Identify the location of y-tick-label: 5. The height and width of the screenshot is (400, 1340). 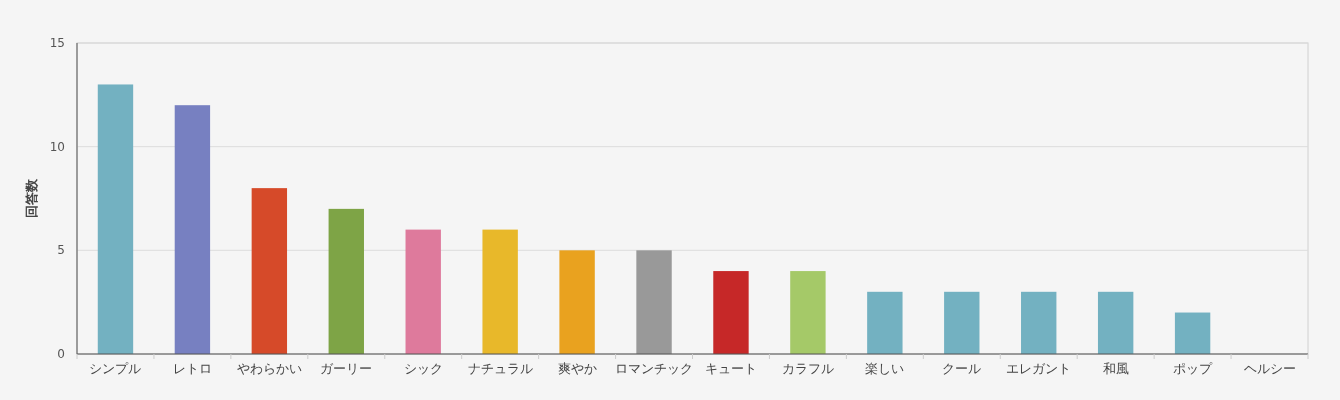
(61, 250).